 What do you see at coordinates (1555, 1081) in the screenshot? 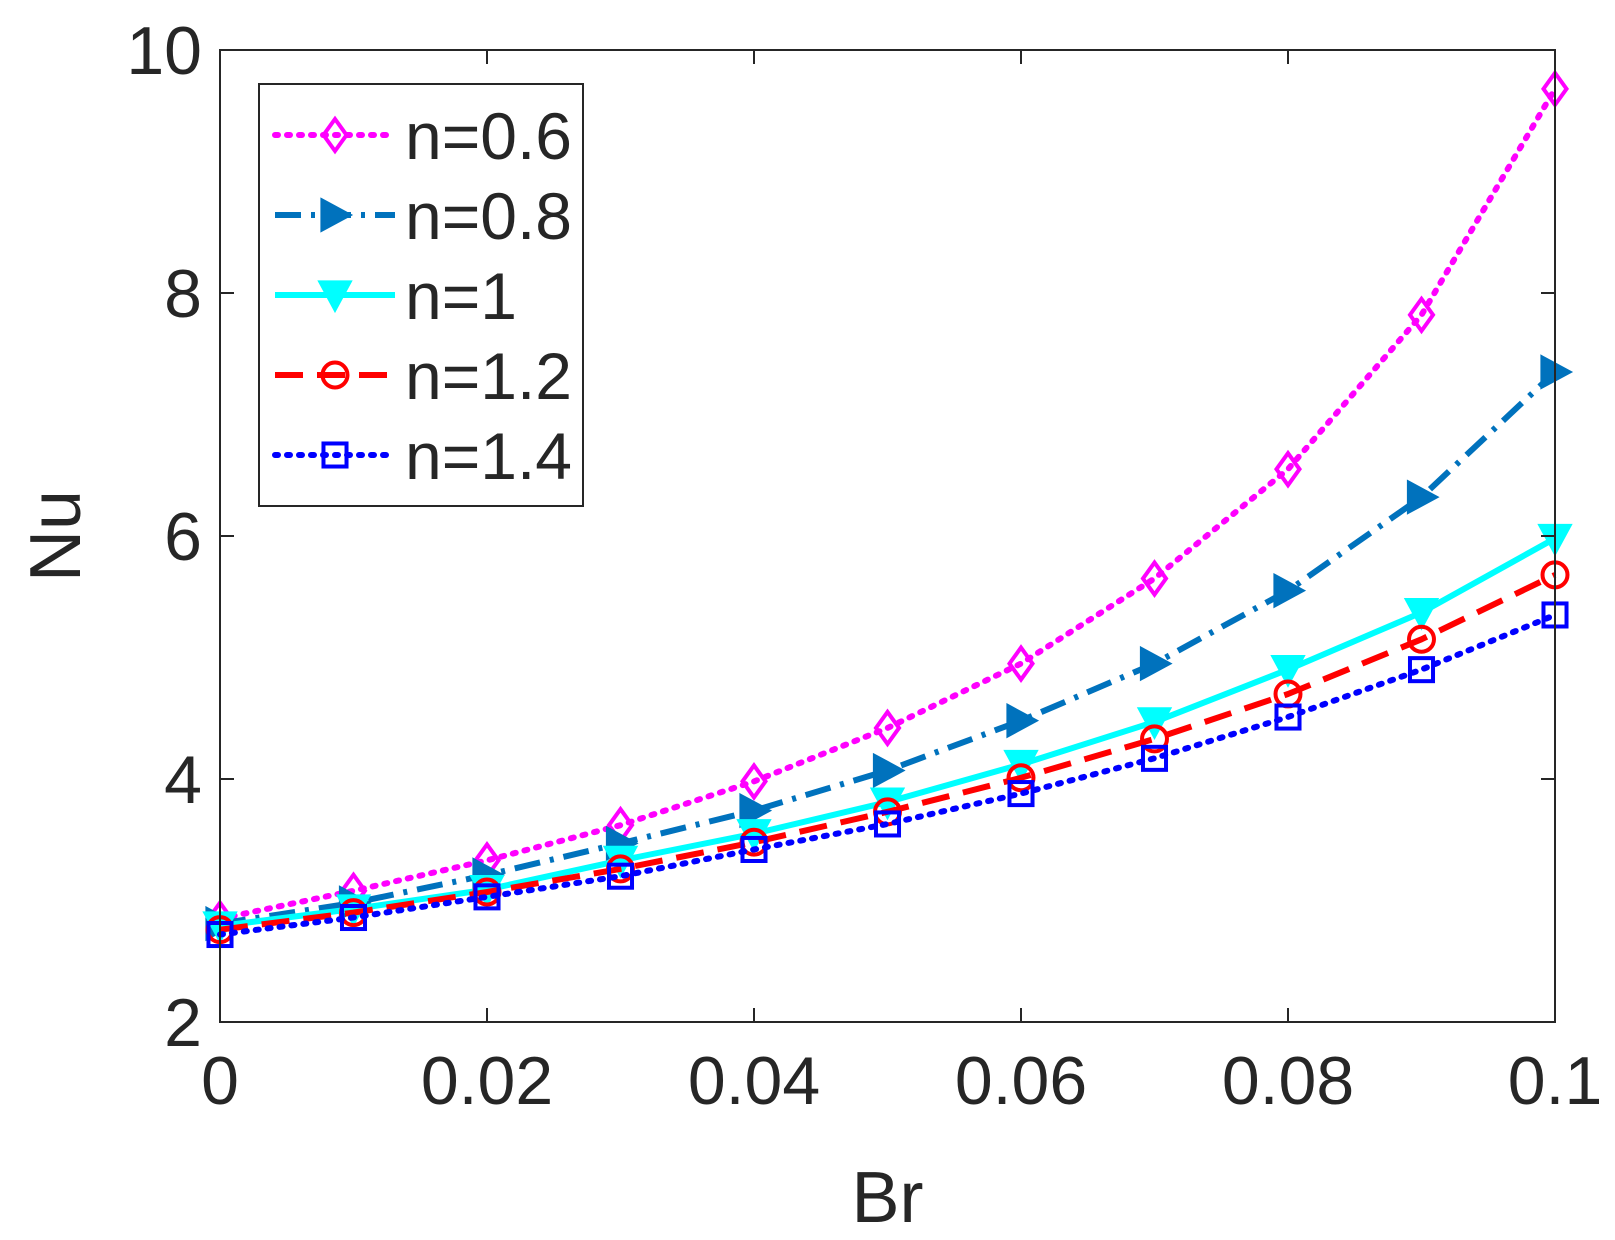
I see `x-tick-label: 0.1` at bounding box center [1555, 1081].